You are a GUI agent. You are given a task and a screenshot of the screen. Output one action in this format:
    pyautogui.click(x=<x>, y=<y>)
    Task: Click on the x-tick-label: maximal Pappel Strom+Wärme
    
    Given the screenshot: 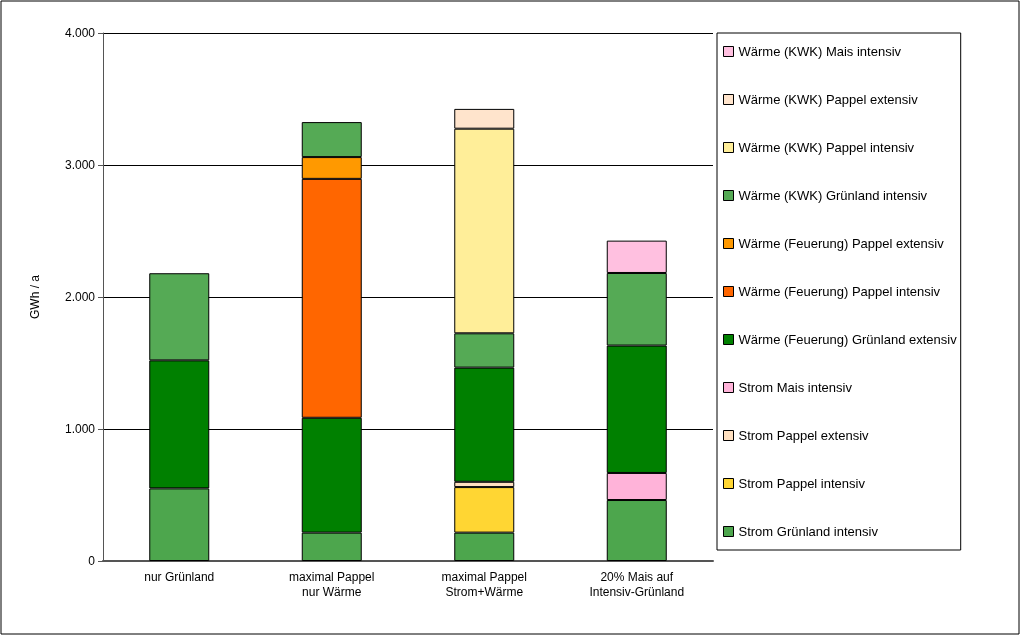 What is the action you would take?
    pyautogui.click(x=484, y=584)
    